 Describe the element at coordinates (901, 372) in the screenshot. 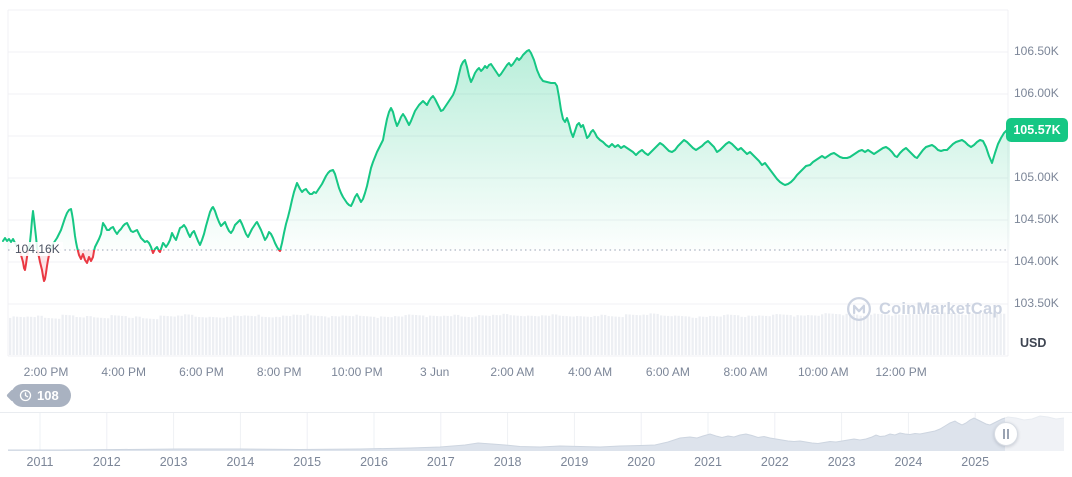

I see `time-axis-label: 12:00 PM` at that location.